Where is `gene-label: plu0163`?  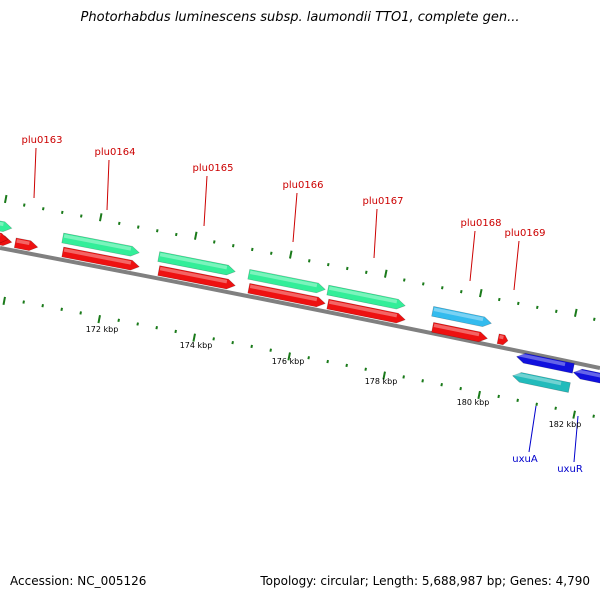 gene-label: plu0163 is located at coordinates (42, 140).